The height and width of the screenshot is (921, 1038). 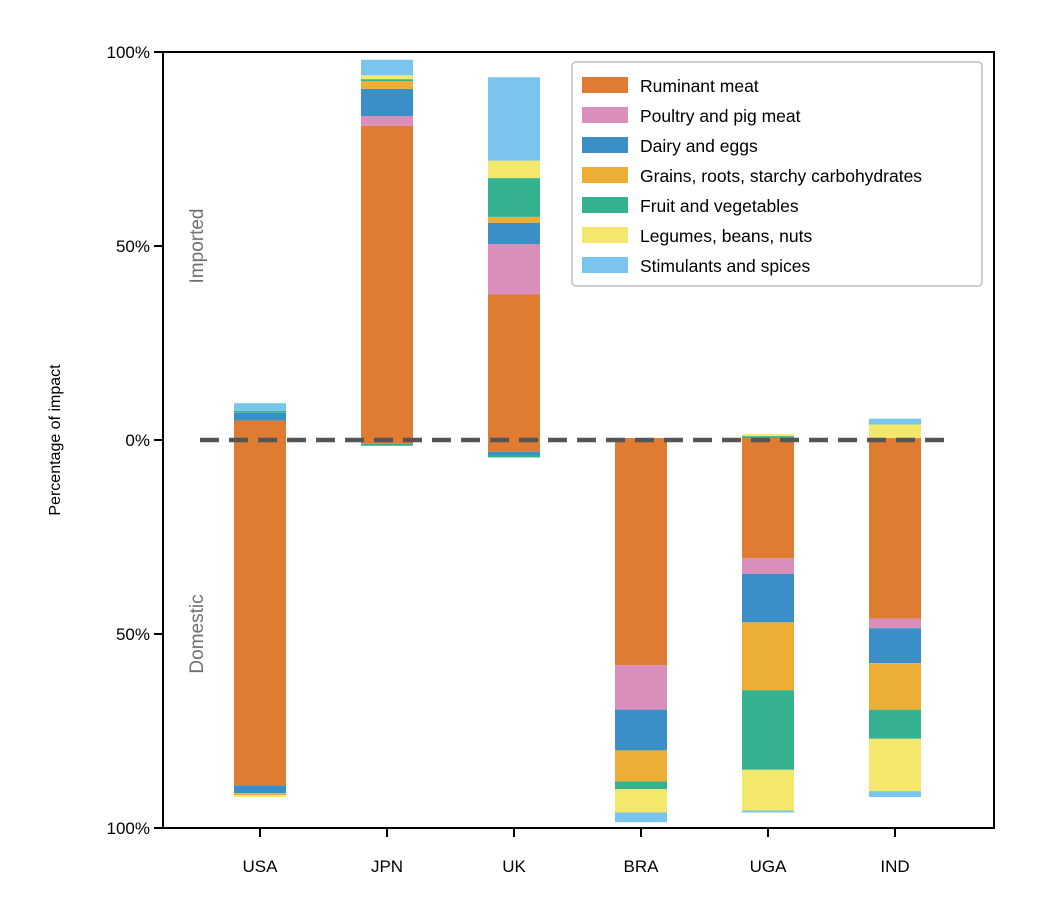 I want to click on x-tick-label-uk: UK, so click(x=514, y=866).